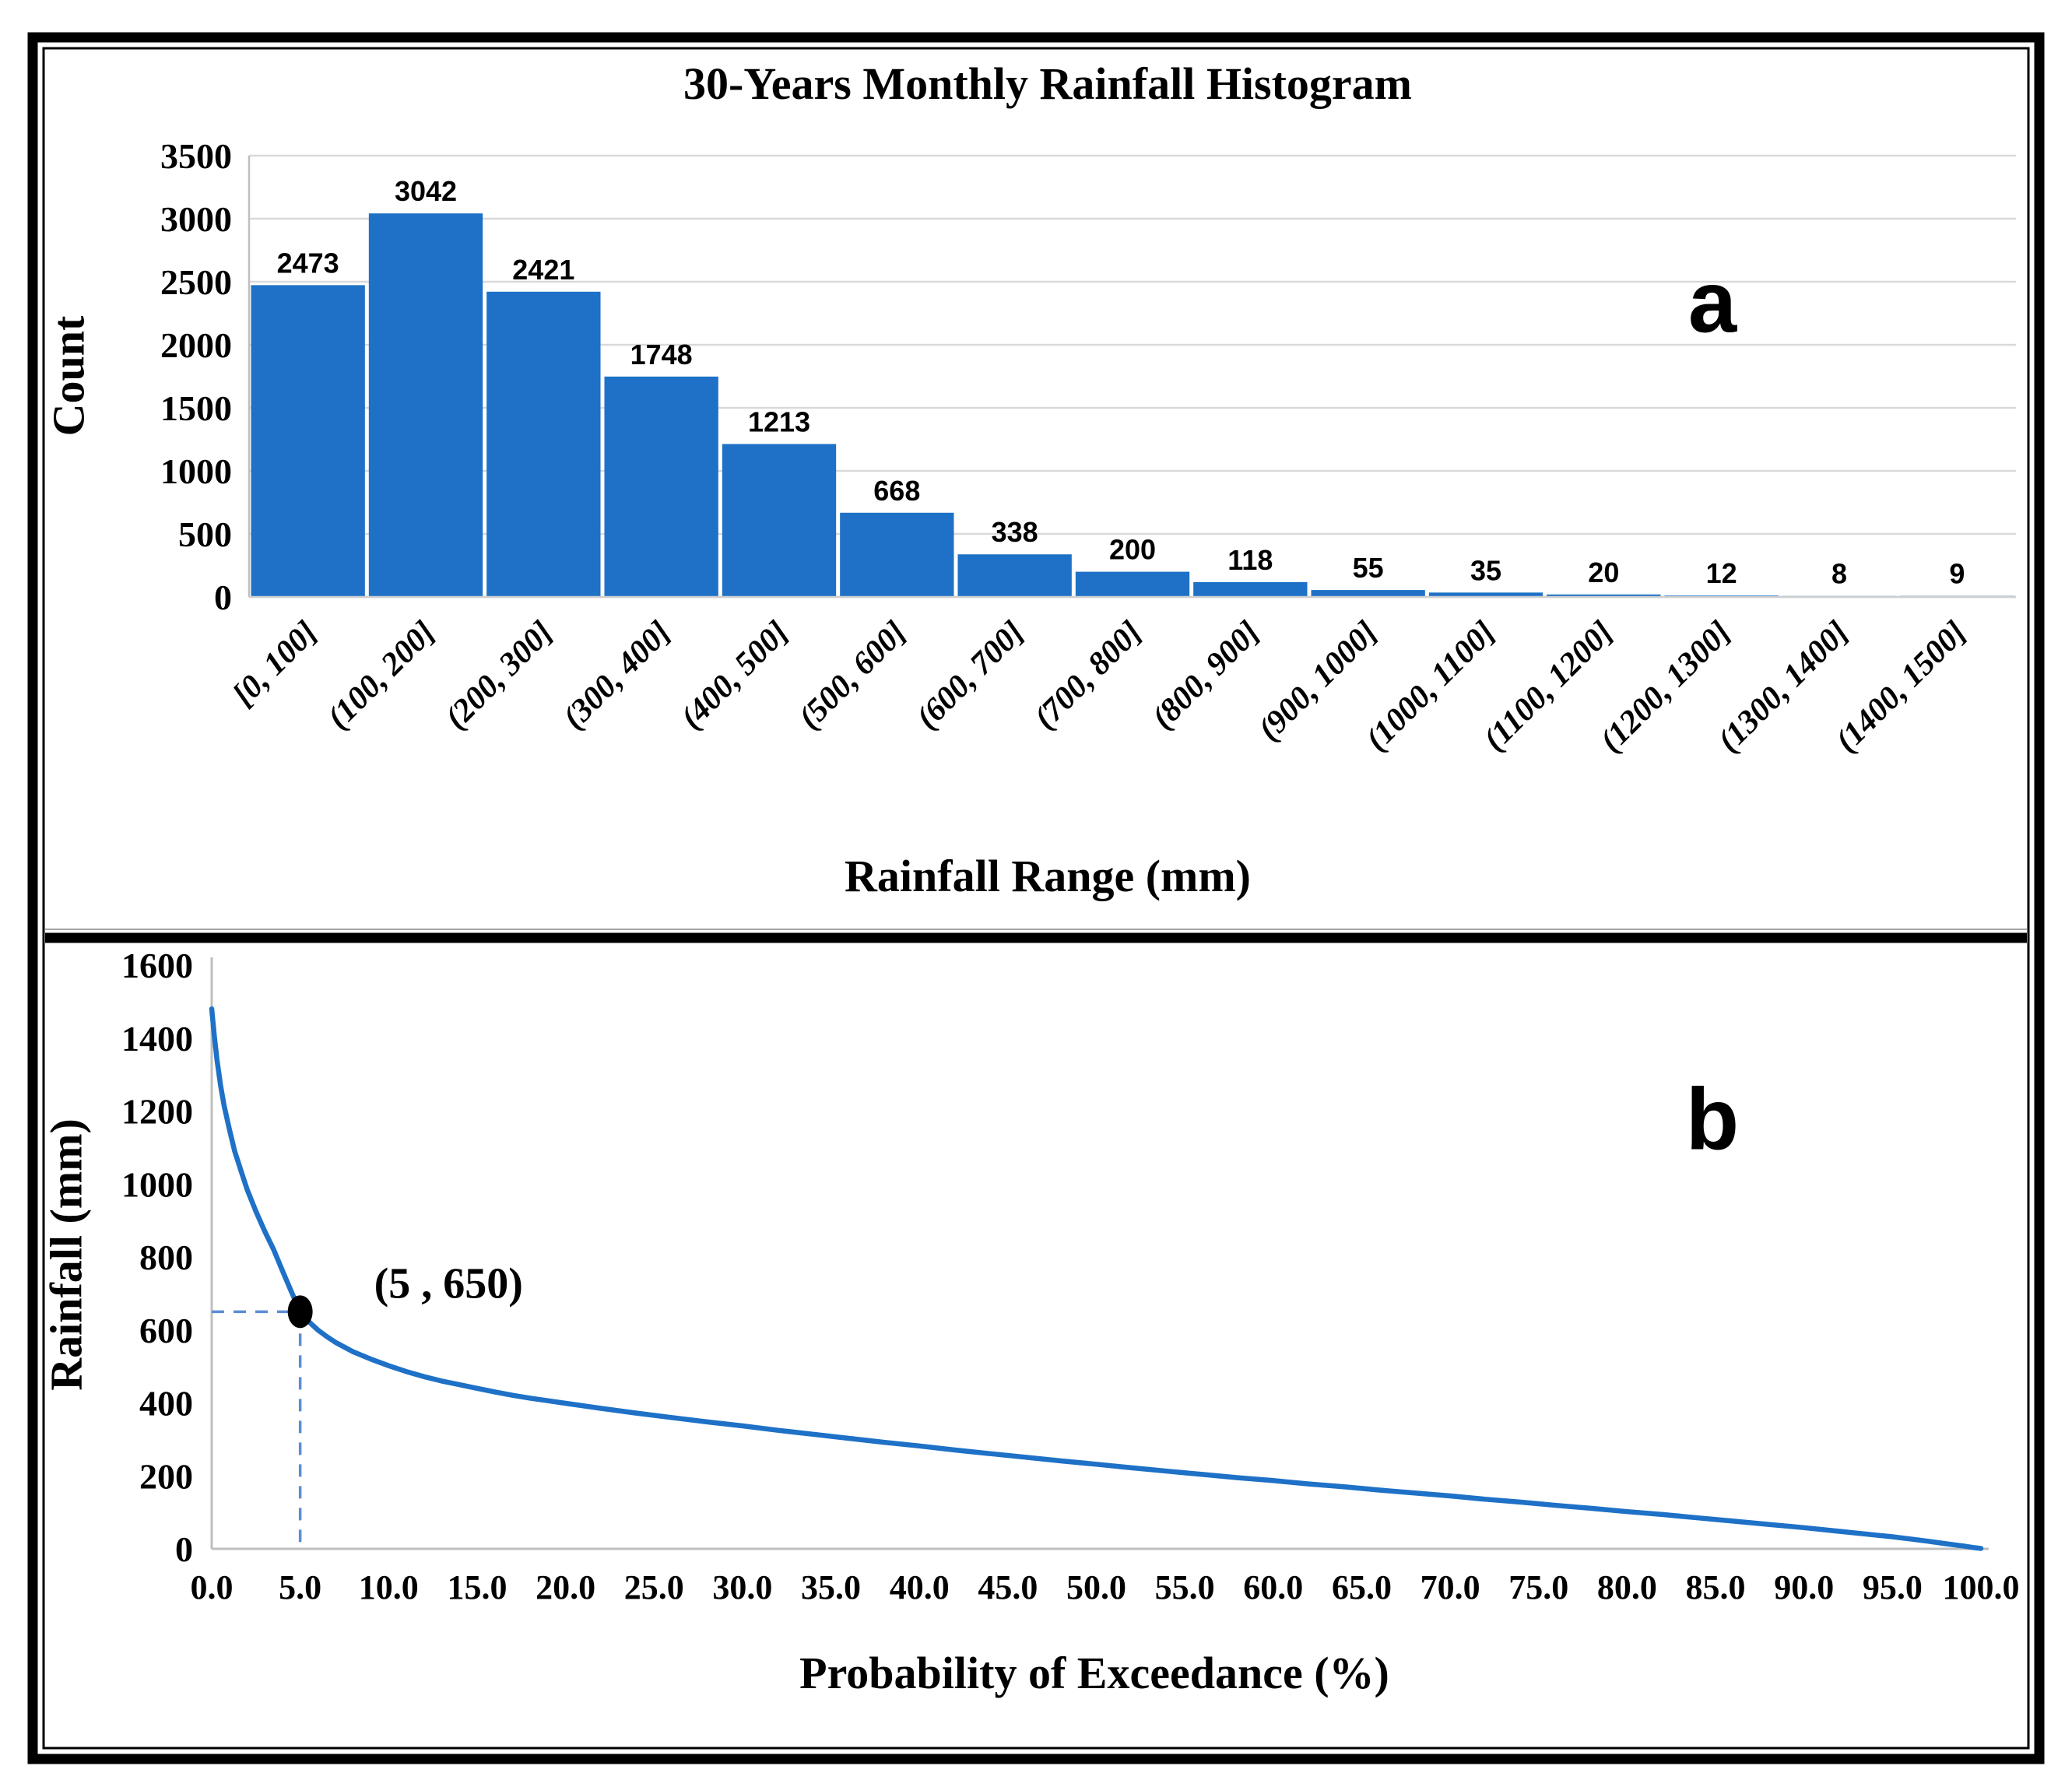  Describe the element at coordinates (166, 1257) in the screenshot. I see `exceedance-y-tick-label: 800` at that location.